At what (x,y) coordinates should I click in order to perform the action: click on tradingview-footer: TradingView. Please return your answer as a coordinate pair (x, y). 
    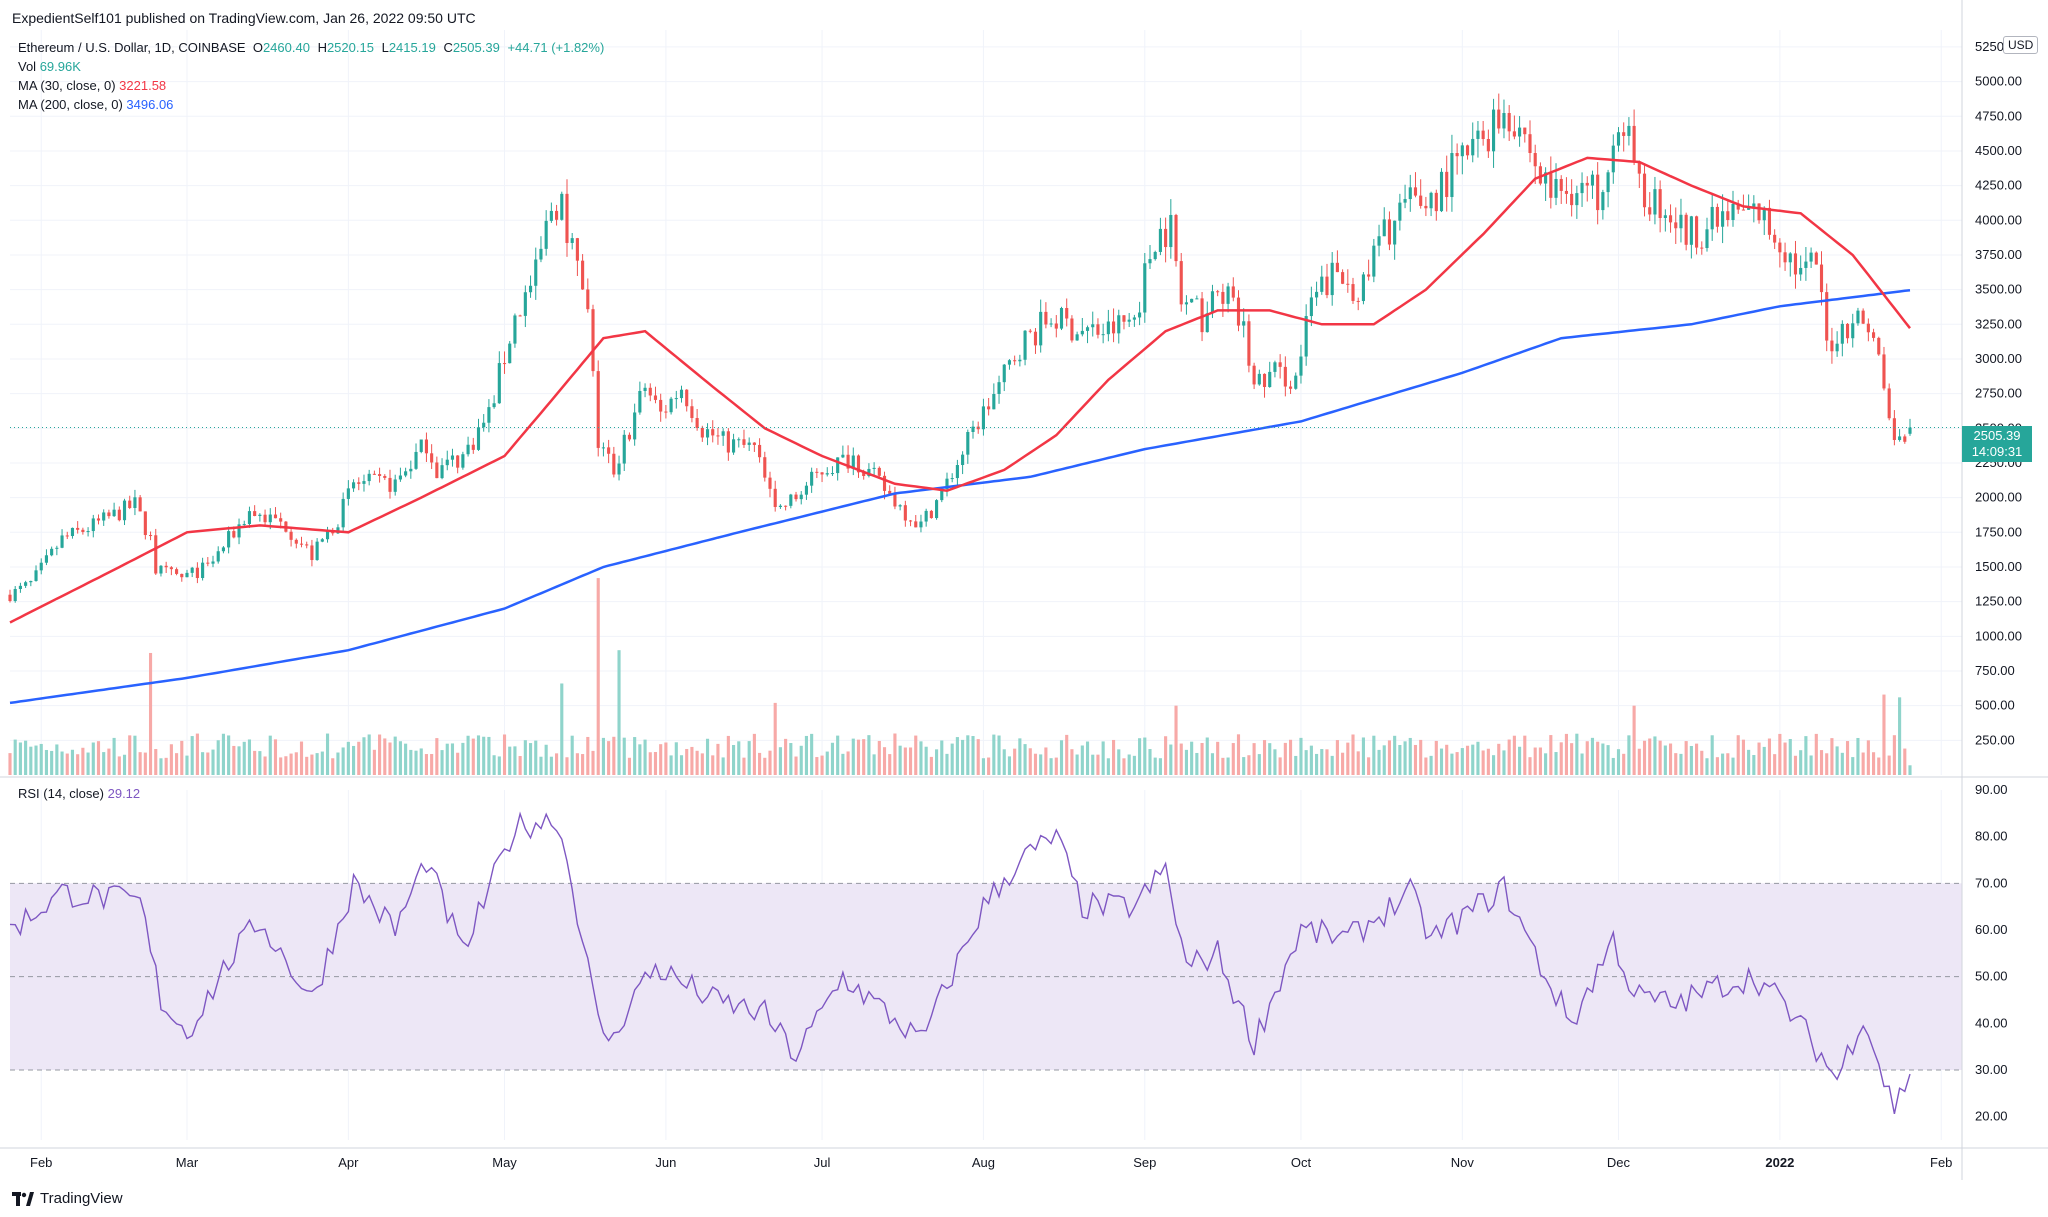
    Looking at the image, I should click on (67, 1198).